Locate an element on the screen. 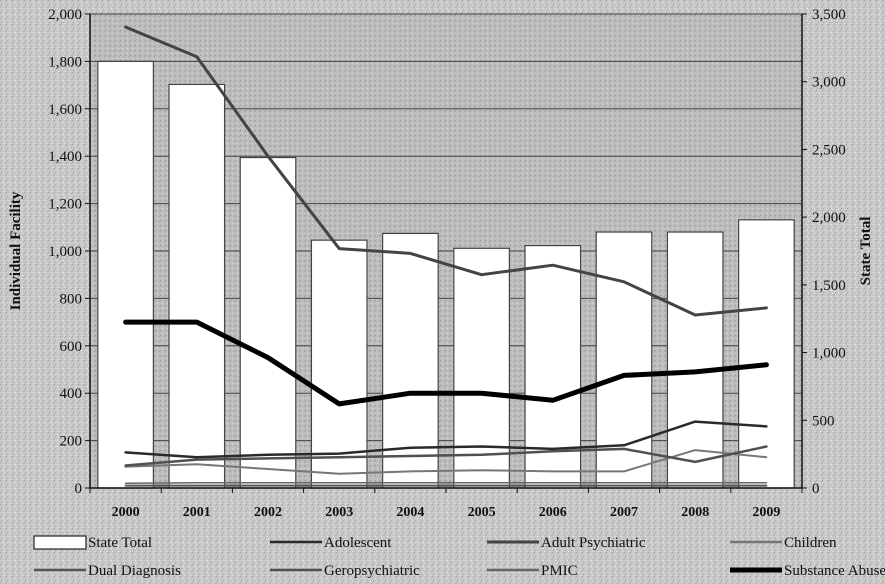  right-tick-label: 2,500 is located at coordinates (829, 150).